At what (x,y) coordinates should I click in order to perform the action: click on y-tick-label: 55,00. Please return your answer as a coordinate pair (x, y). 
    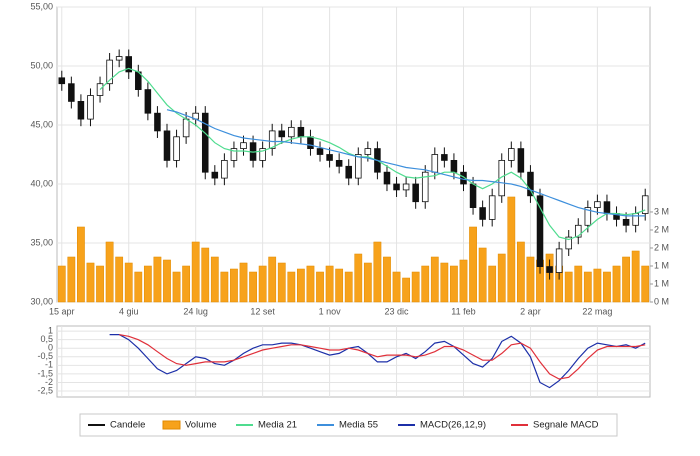
    Looking at the image, I should click on (41, 6).